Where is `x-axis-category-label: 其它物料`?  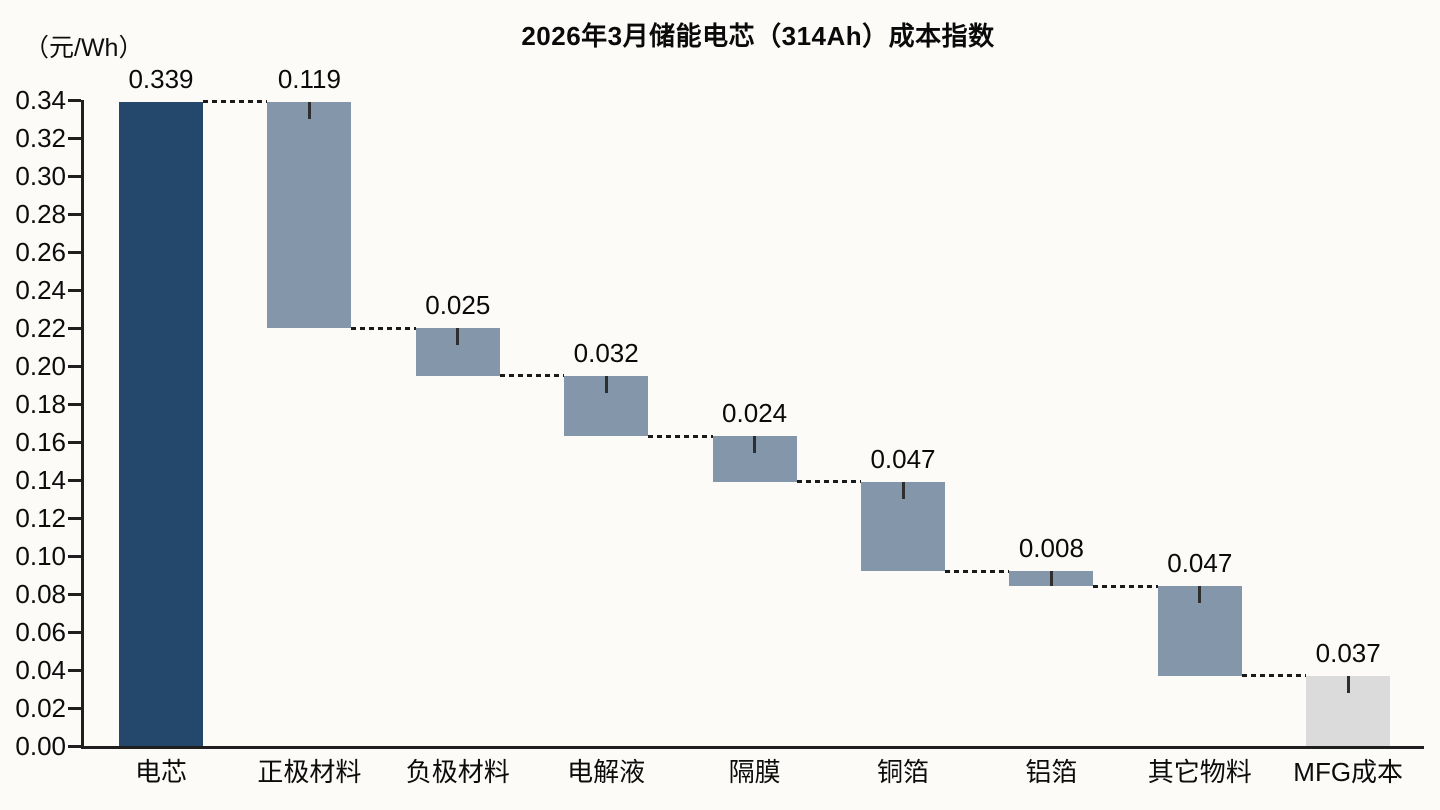 x-axis-category-label: 其它物料 is located at coordinates (1199, 772).